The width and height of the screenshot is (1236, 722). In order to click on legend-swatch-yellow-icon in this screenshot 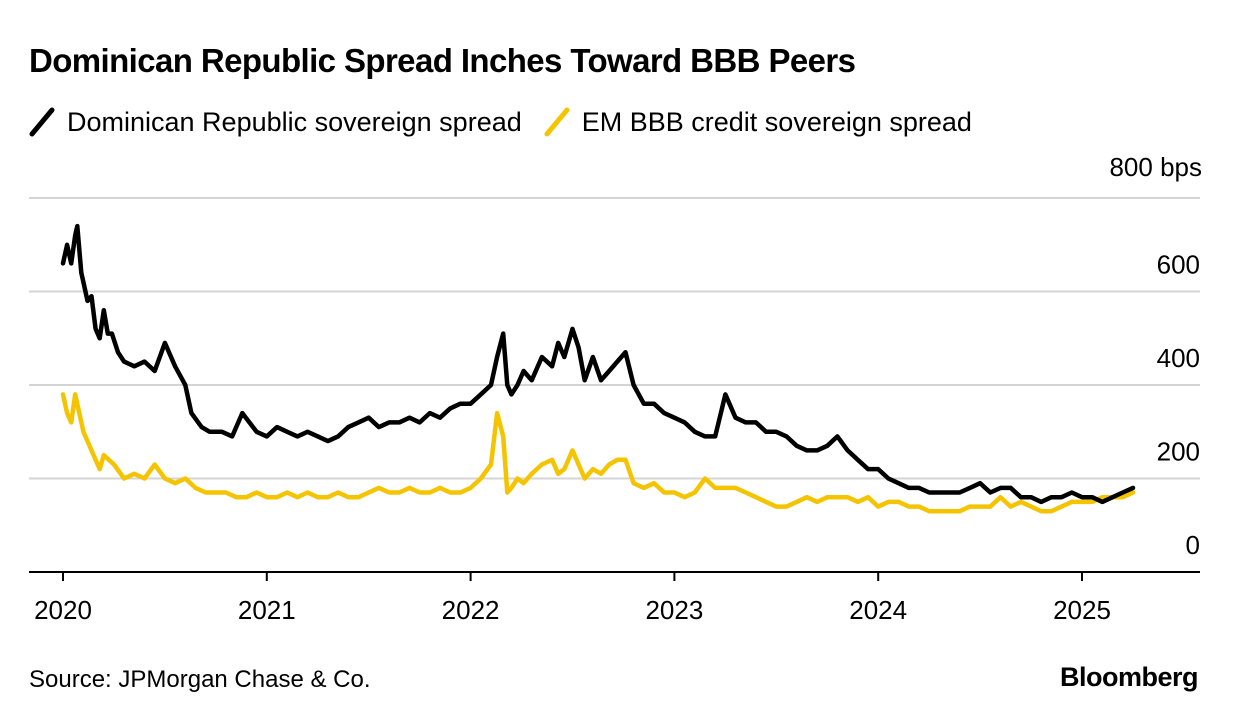, I will do `click(557, 122)`.